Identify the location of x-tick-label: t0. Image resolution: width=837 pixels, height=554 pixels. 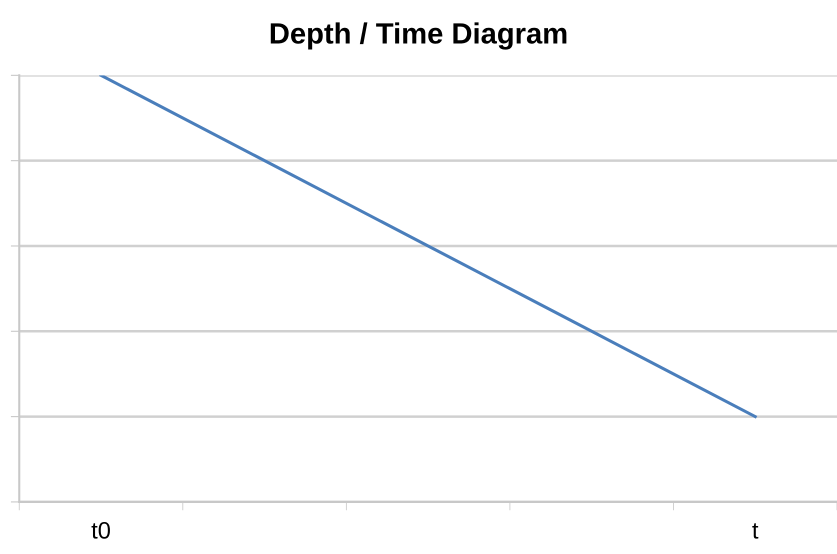
(101, 530).